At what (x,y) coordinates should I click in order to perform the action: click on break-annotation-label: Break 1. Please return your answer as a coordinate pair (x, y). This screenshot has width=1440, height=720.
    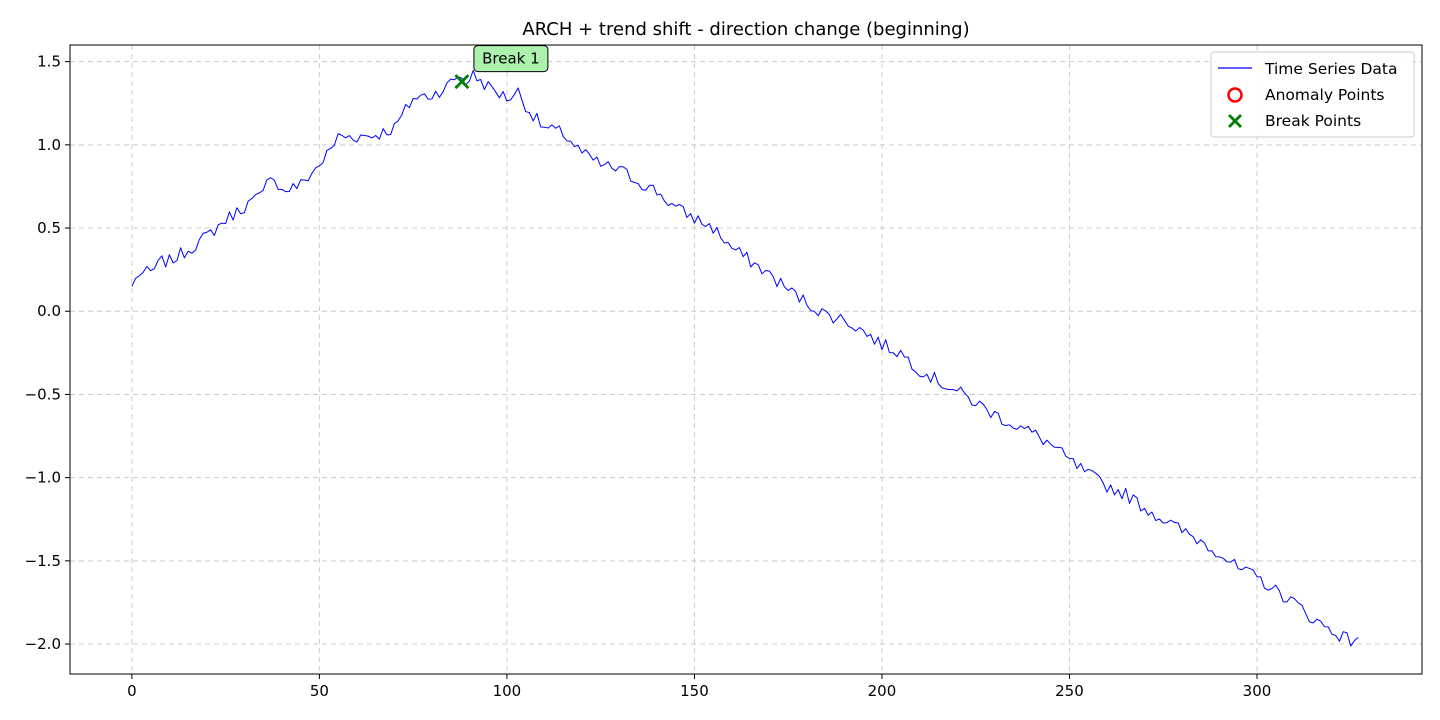
    Looking at the image, I should click on (511, 59).